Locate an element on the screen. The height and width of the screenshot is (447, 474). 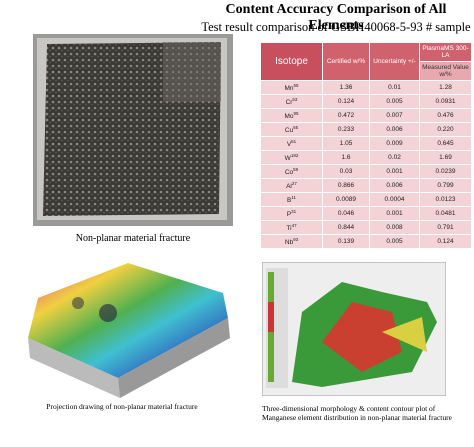
value-cell: 0.0931 is located at coordinates (445, 101).